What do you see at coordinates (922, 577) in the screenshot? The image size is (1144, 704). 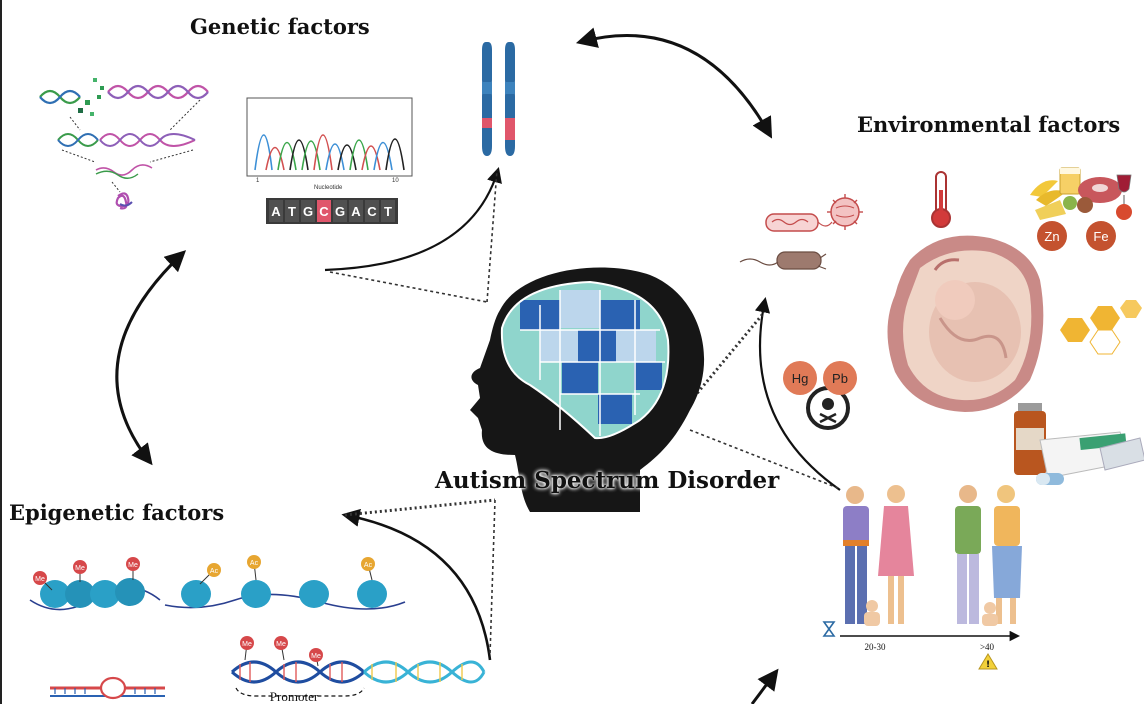 I see `parental-age-illustration: 20-30 >40 !` at bounding box center [922, 577].